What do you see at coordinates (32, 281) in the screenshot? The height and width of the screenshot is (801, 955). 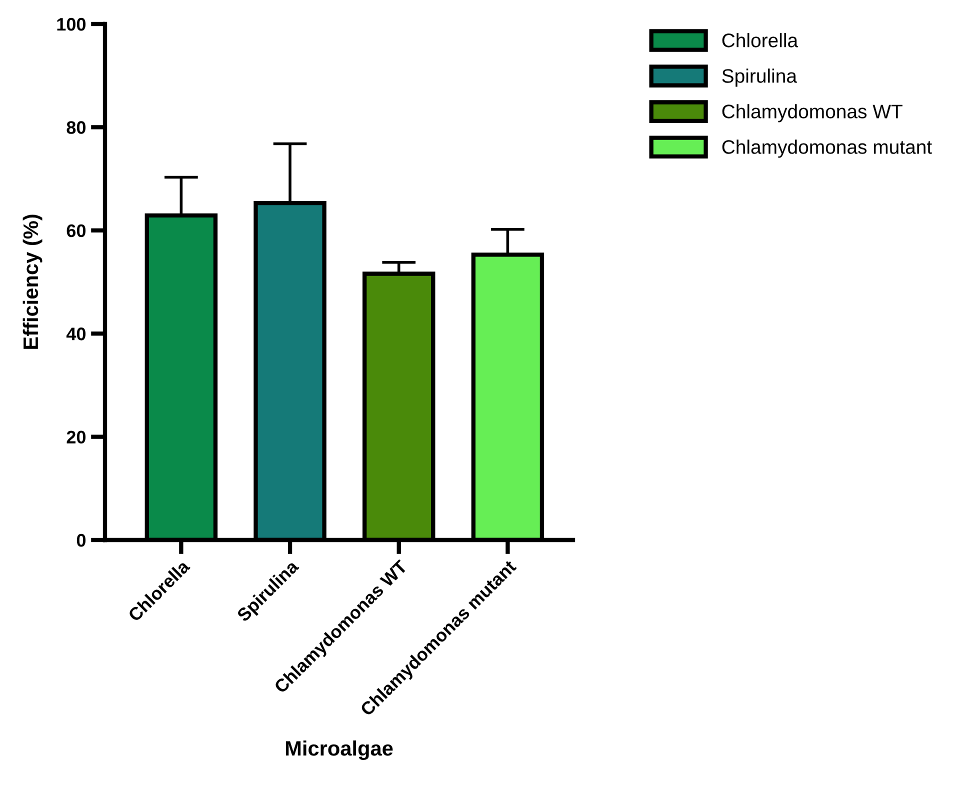 I see `y-axis-title: Efficiency (%)` at bounding box center [32, 281].